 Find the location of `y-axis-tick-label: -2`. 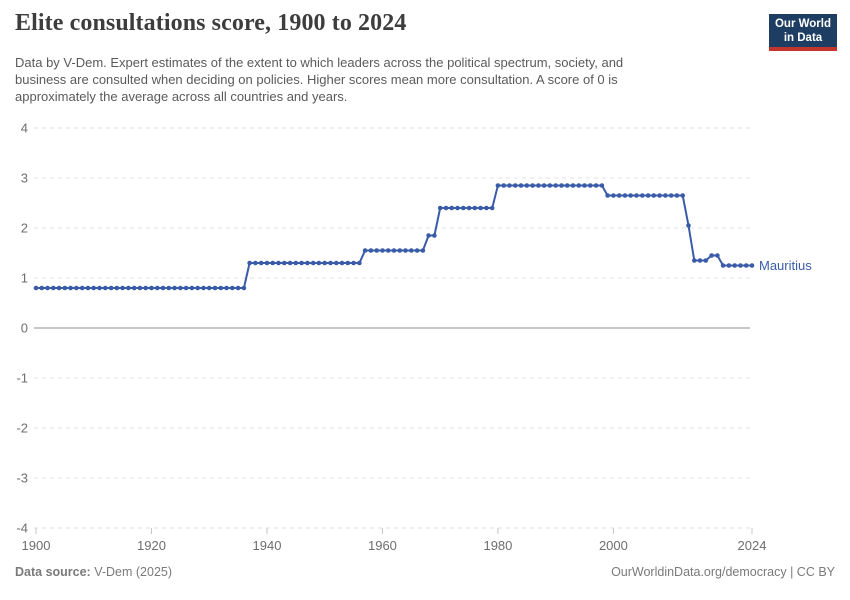

y-axis-tick-label: -2 is located at coordinates (22, 428).